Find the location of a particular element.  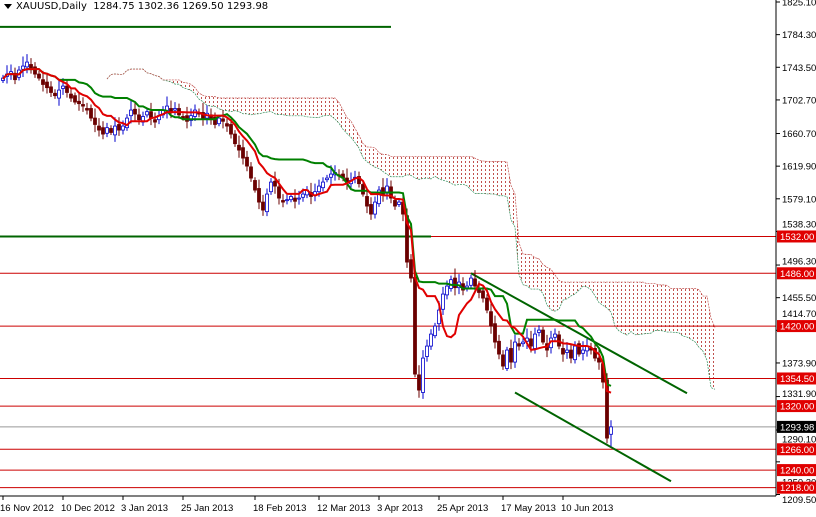

level-price-label: 1486.00 is located at coordinates (797, 274).